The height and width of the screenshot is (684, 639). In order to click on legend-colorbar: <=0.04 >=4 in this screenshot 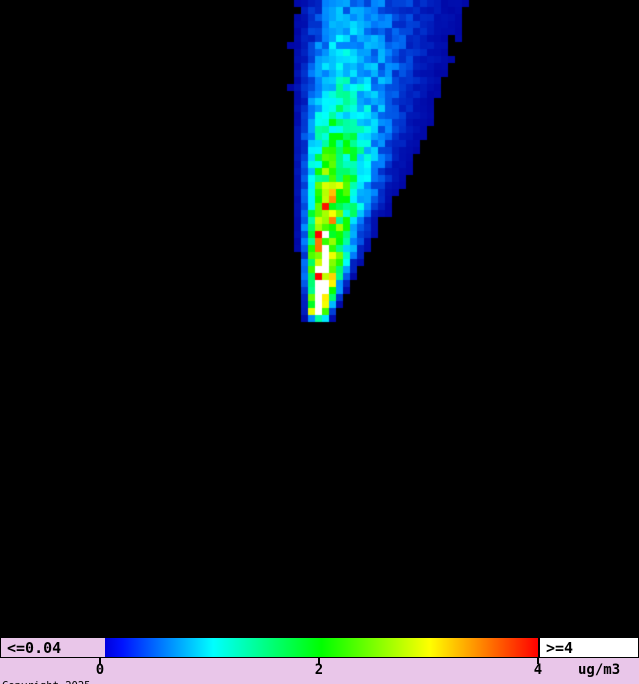, I will do `click(319, 647)`.